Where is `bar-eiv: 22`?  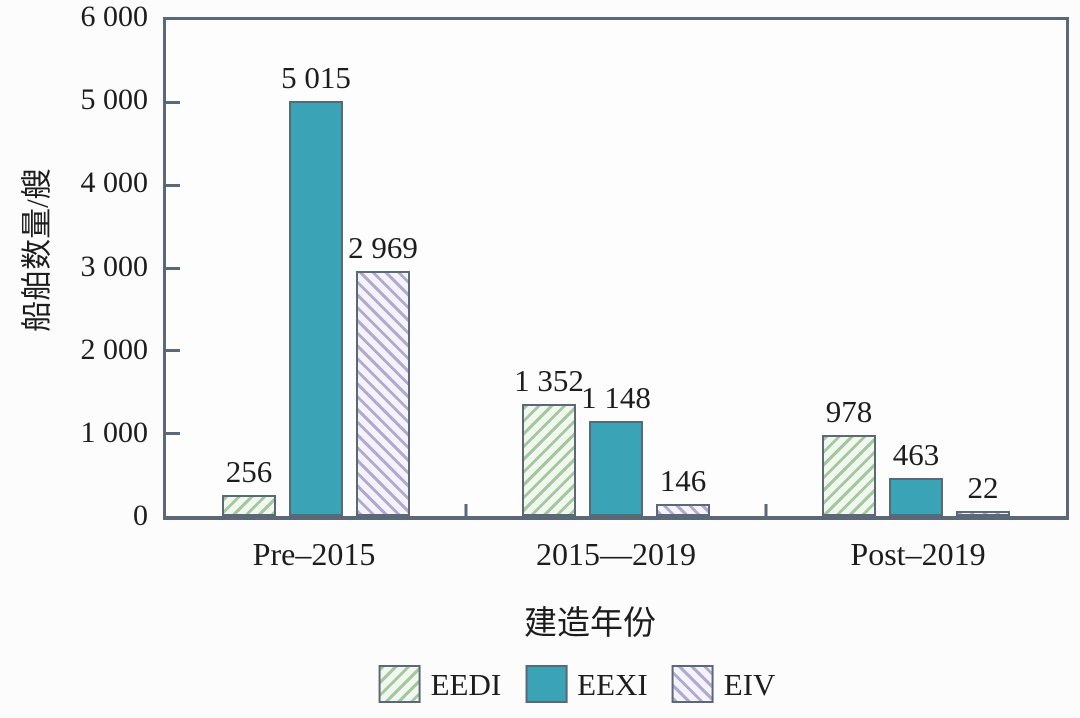 bar-eiv: 22 is located at coordinates (983, 494).